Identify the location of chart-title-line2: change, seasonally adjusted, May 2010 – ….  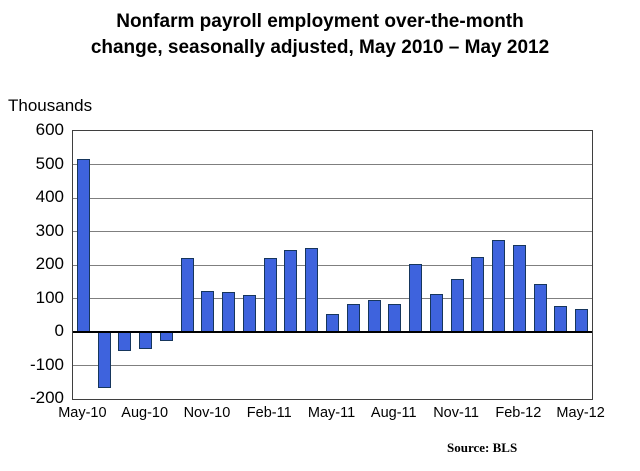
(320, 47).